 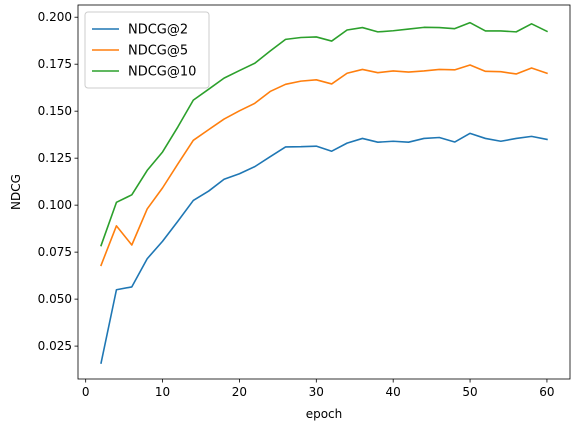 What do you see at coordinates (239, 392) in the screenshot?
I see `x-tick-label: 20` at bounding box center [239, 392].